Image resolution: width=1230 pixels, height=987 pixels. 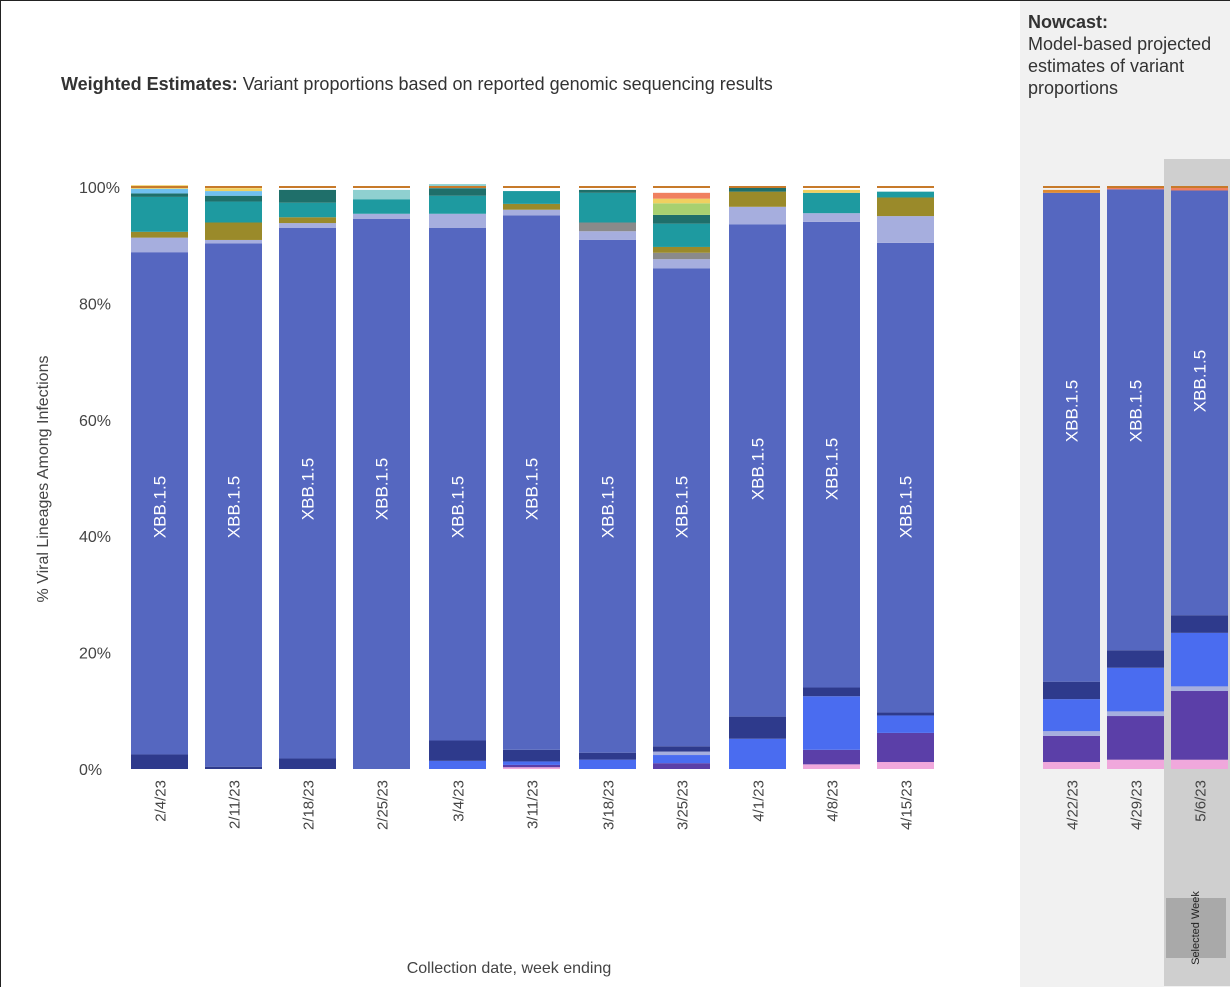 I want to click on bar-segment-sky, so click(x=233, y=193).